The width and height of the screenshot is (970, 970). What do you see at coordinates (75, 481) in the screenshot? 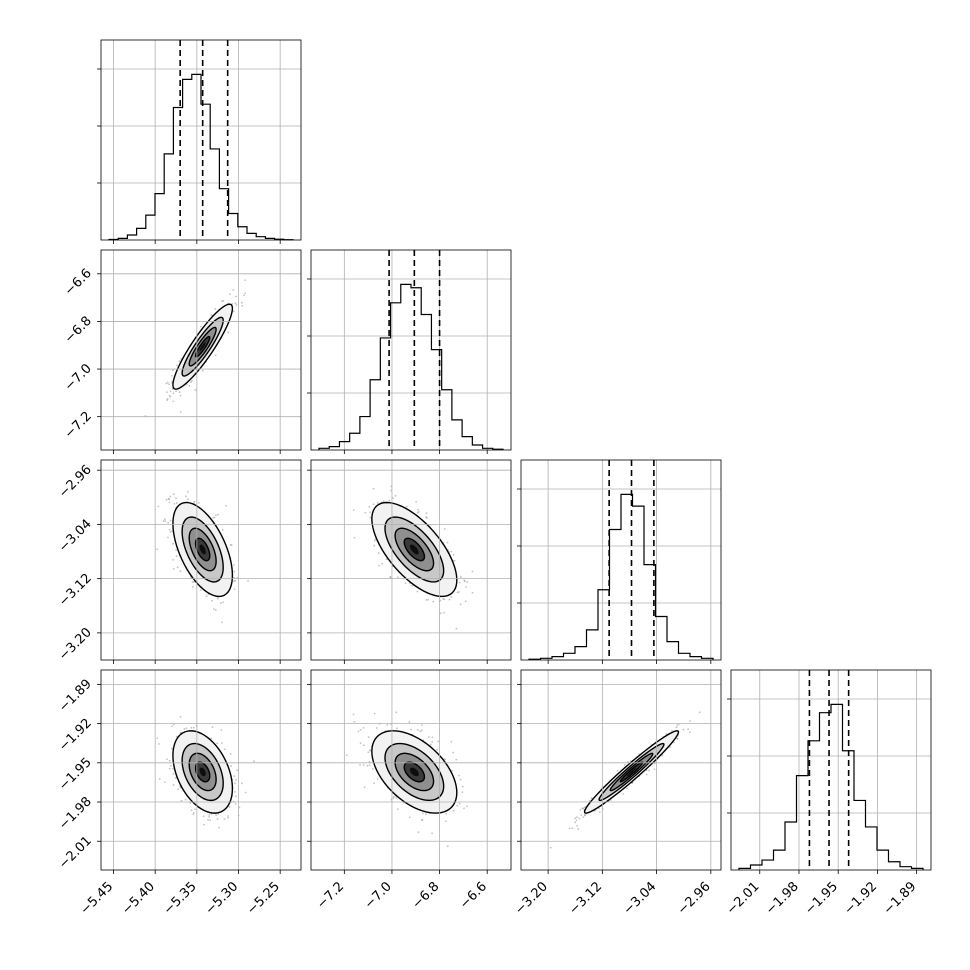
I see `y-tick-label: −2.96` at bounding box center [75, 481].